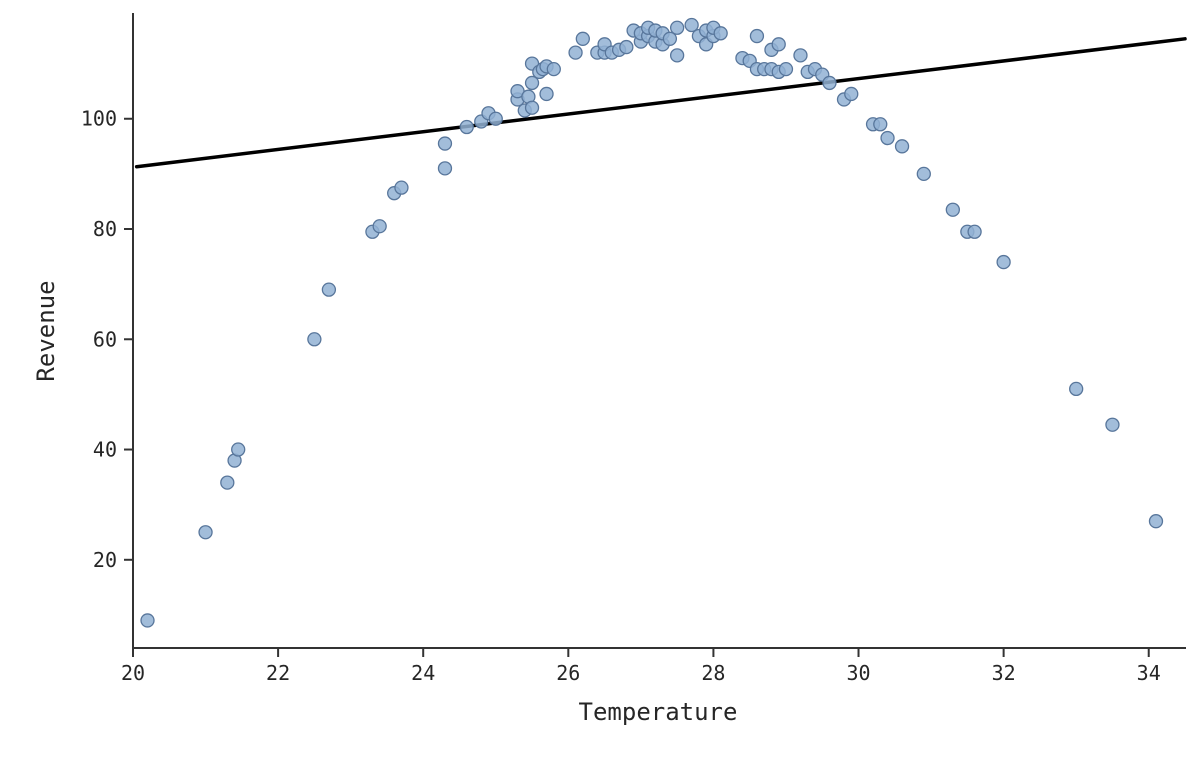  I want to click on y-axis-label: Revenue, so click(46, 330).